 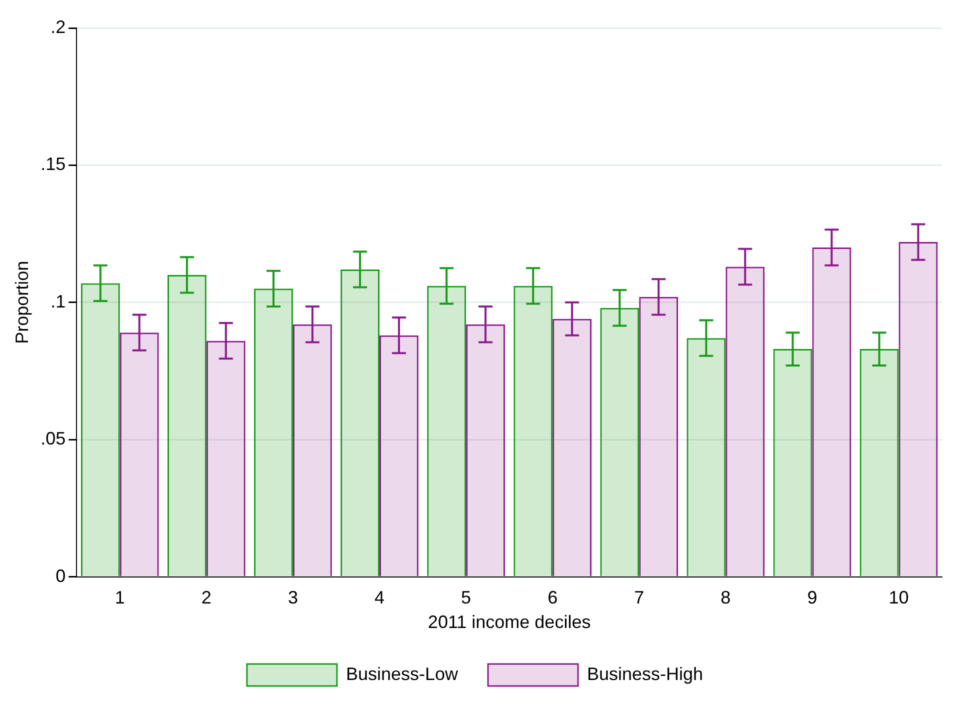 I want to click on legend-label: Business-High, so click(x=645, y=674).